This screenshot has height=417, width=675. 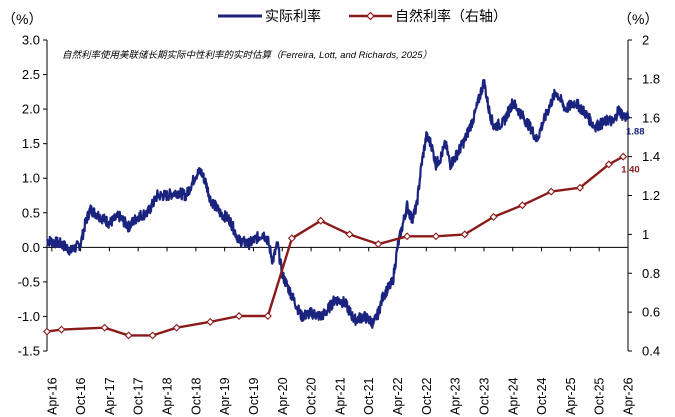 I want to click on right-tick-label: 0.8, so click(x=651, y=273).